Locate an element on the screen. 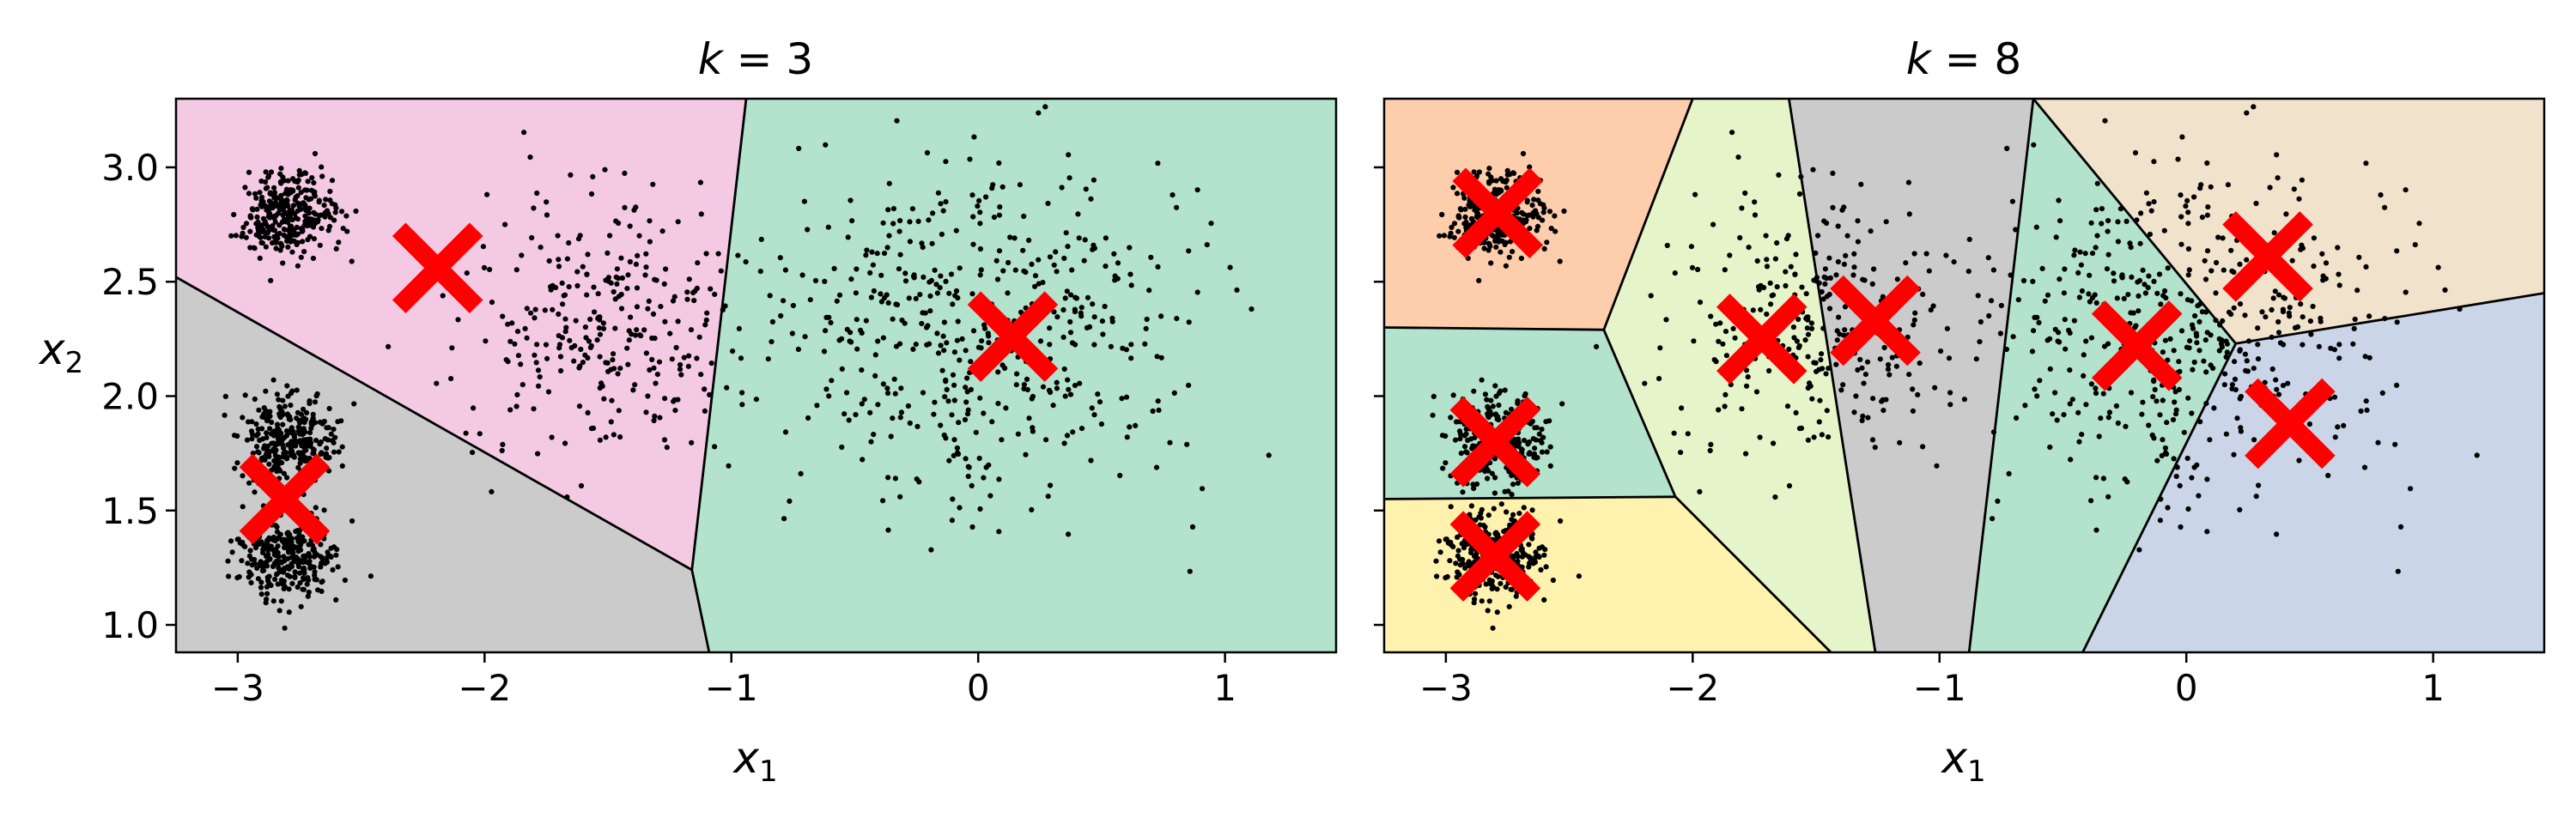  chart-title: k = 3 is located at coordinates (755, 59).